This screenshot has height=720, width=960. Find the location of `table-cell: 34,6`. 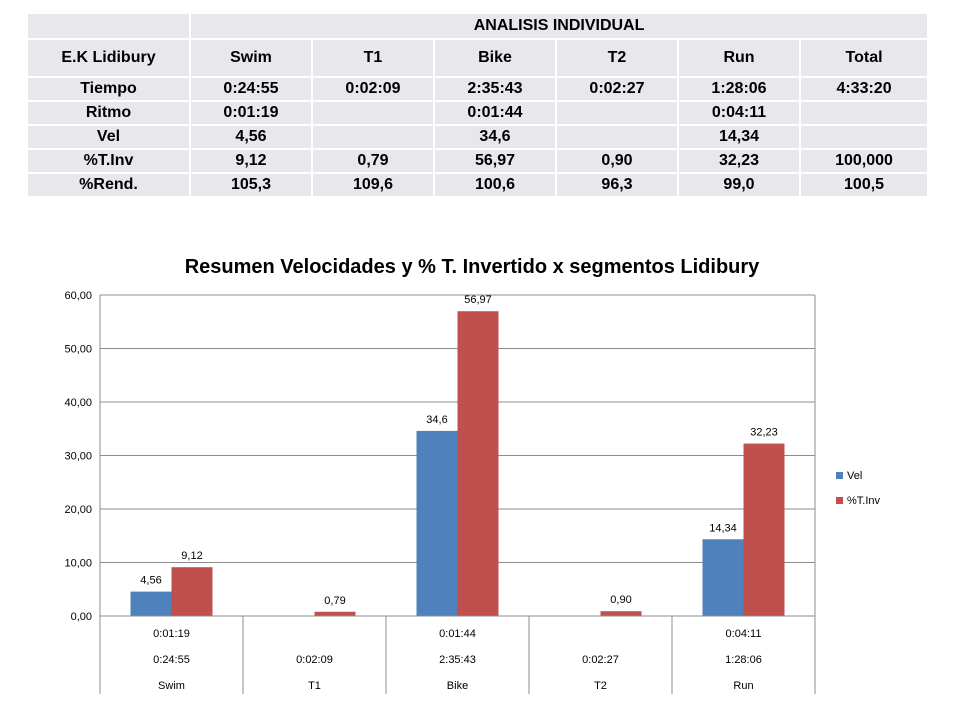

table-cell: 34,6 is located at coordinates (495, 137).